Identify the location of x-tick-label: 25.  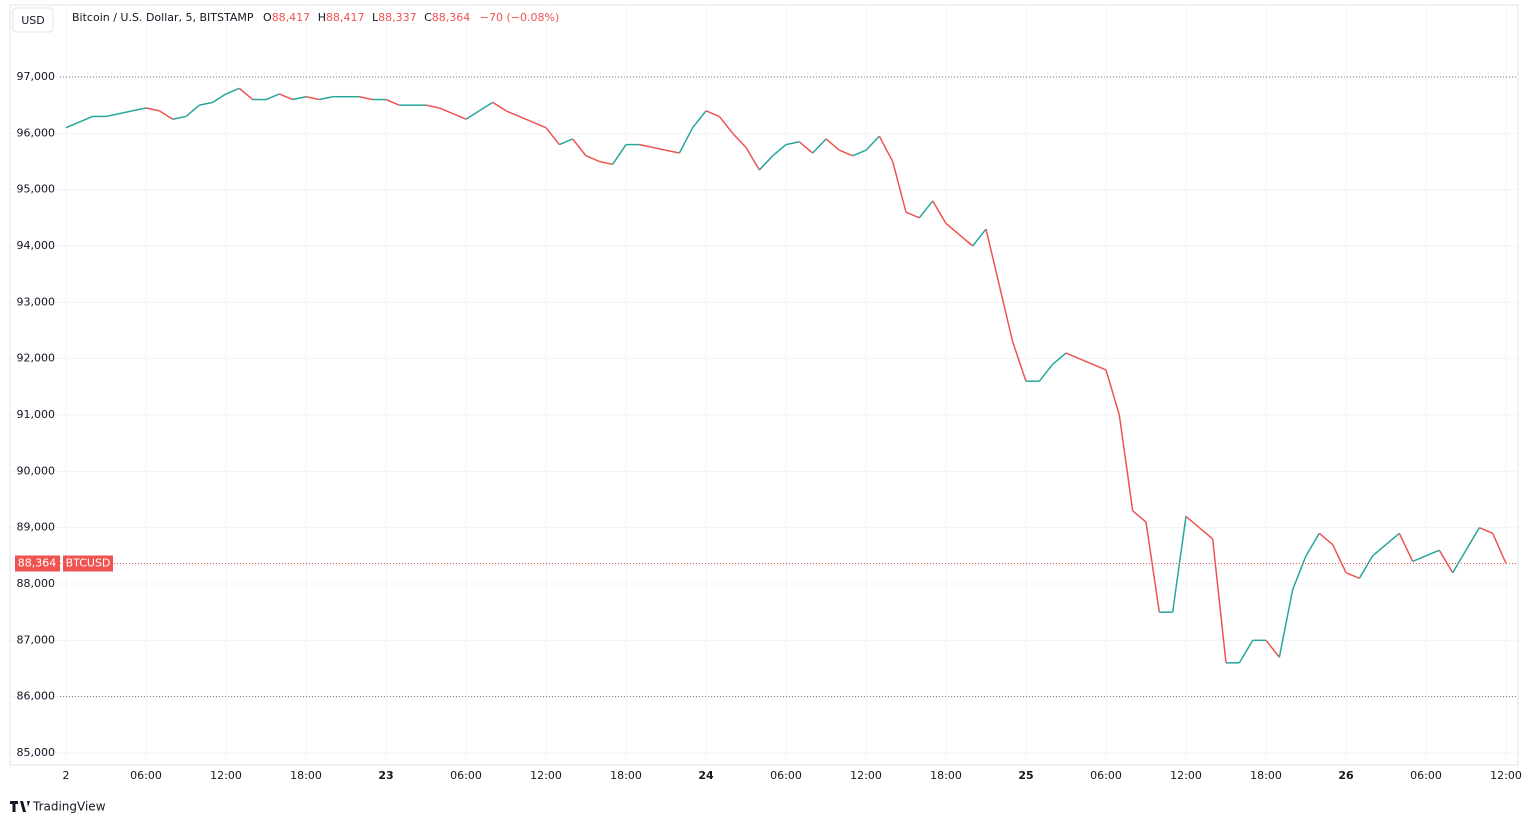
(1025, 775).